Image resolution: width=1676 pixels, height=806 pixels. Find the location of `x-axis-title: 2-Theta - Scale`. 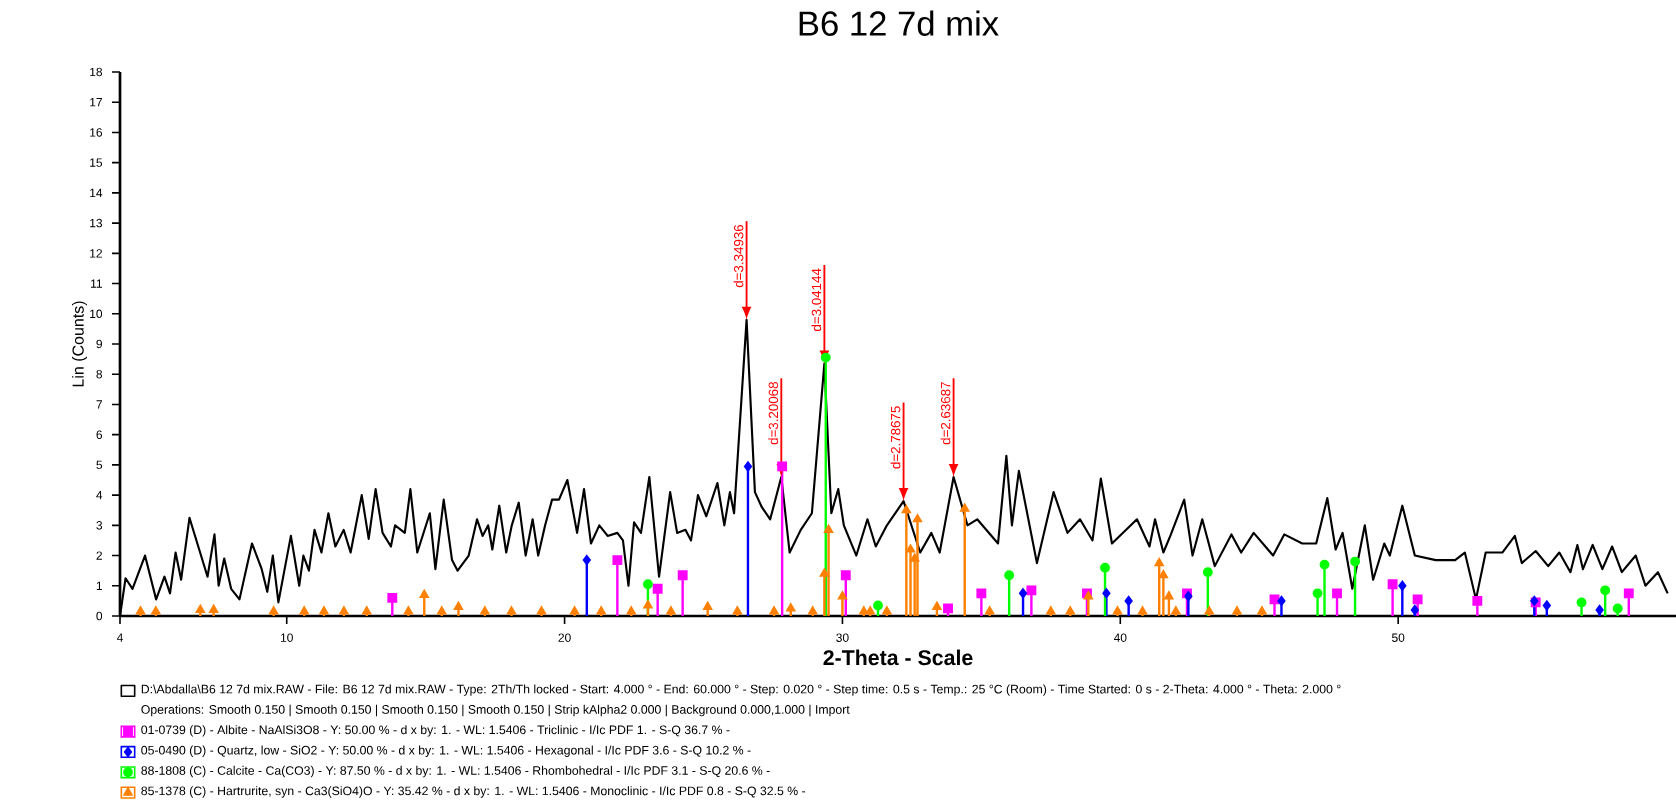

x-axis-title: 2-Theta - Scale is located at coordinates (898, 657).